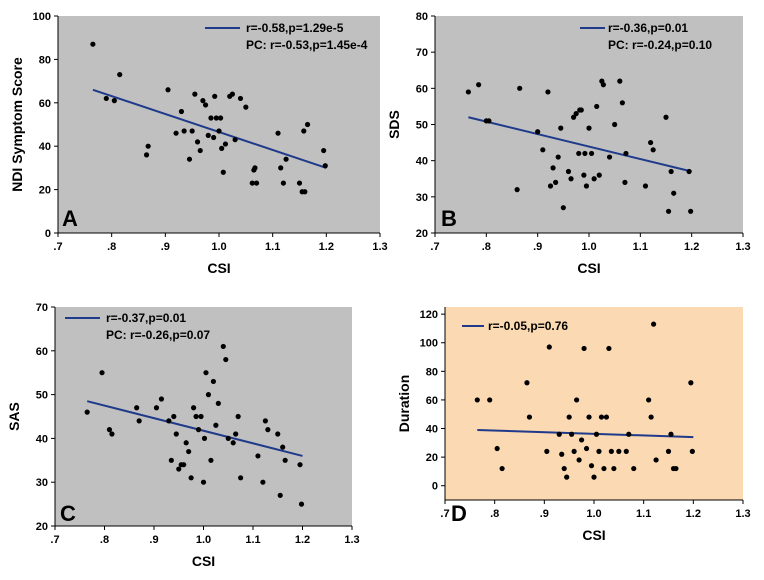 This screenshot has width=764, height=580. What do you see at coordinates (158, 335) in the screenshot?
I see `legend-partial-correlation: PC: r=-0.26,p=0.07` at bounding box center [158, 335].